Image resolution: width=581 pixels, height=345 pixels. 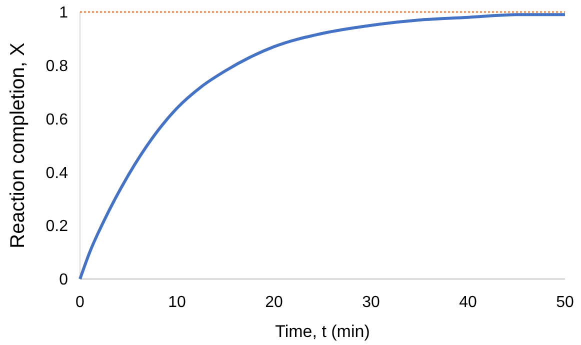 What do you see at coordinates (57, 227) in the screenshot?
I see `y-tick-label: 0.2` at bounding box center [57, 227].